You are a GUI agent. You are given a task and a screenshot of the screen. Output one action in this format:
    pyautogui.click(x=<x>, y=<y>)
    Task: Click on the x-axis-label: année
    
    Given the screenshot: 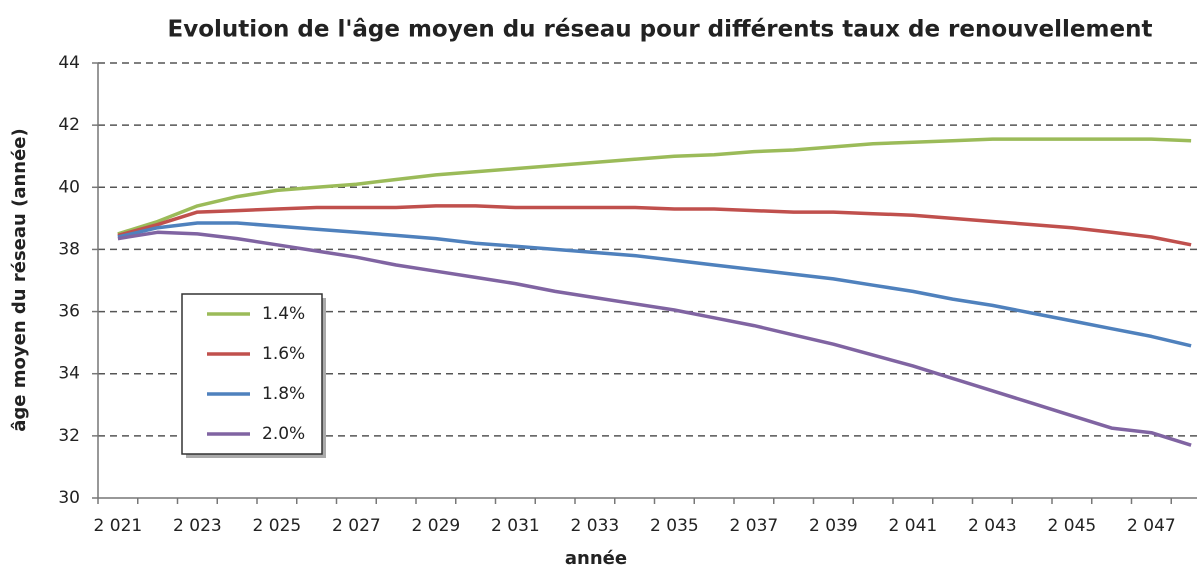 What is the action you would take?
    pyautogui.click(x=596, y=558)
    